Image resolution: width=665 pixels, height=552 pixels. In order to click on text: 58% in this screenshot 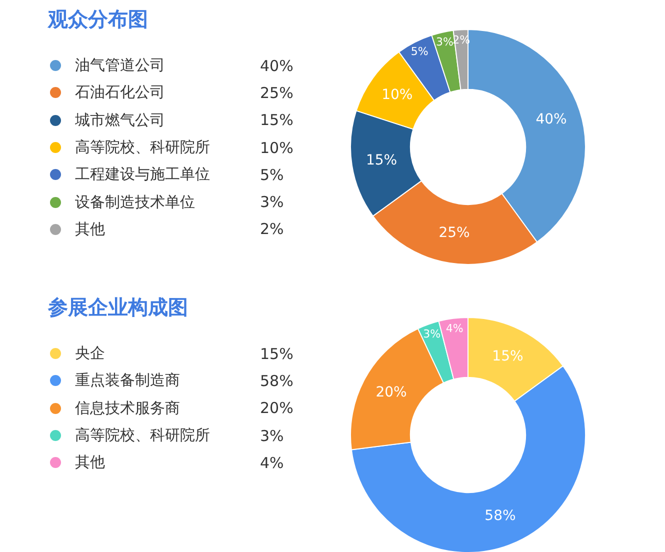, I will do `click(277, 381)`.